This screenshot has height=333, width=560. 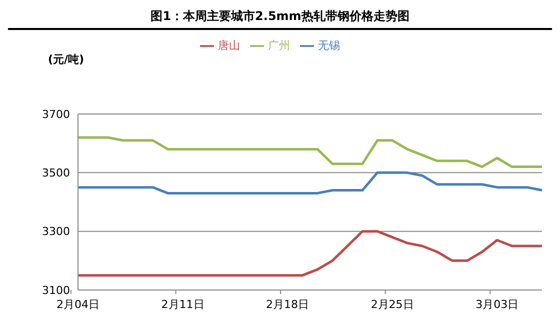 I want to click on chart-title: 图1：本周主要城市2.5mm热轧带钢价格走势图, so click(x=280, y=19).